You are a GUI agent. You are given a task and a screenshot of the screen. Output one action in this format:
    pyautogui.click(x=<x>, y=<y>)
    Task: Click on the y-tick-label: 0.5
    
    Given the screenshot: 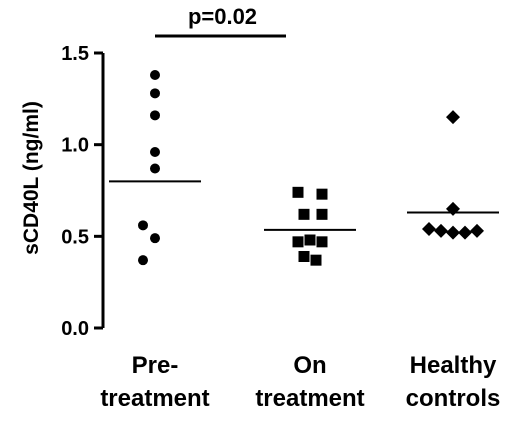 What is the action you would take?
    pyautogui.click(x=75, y=237)
    